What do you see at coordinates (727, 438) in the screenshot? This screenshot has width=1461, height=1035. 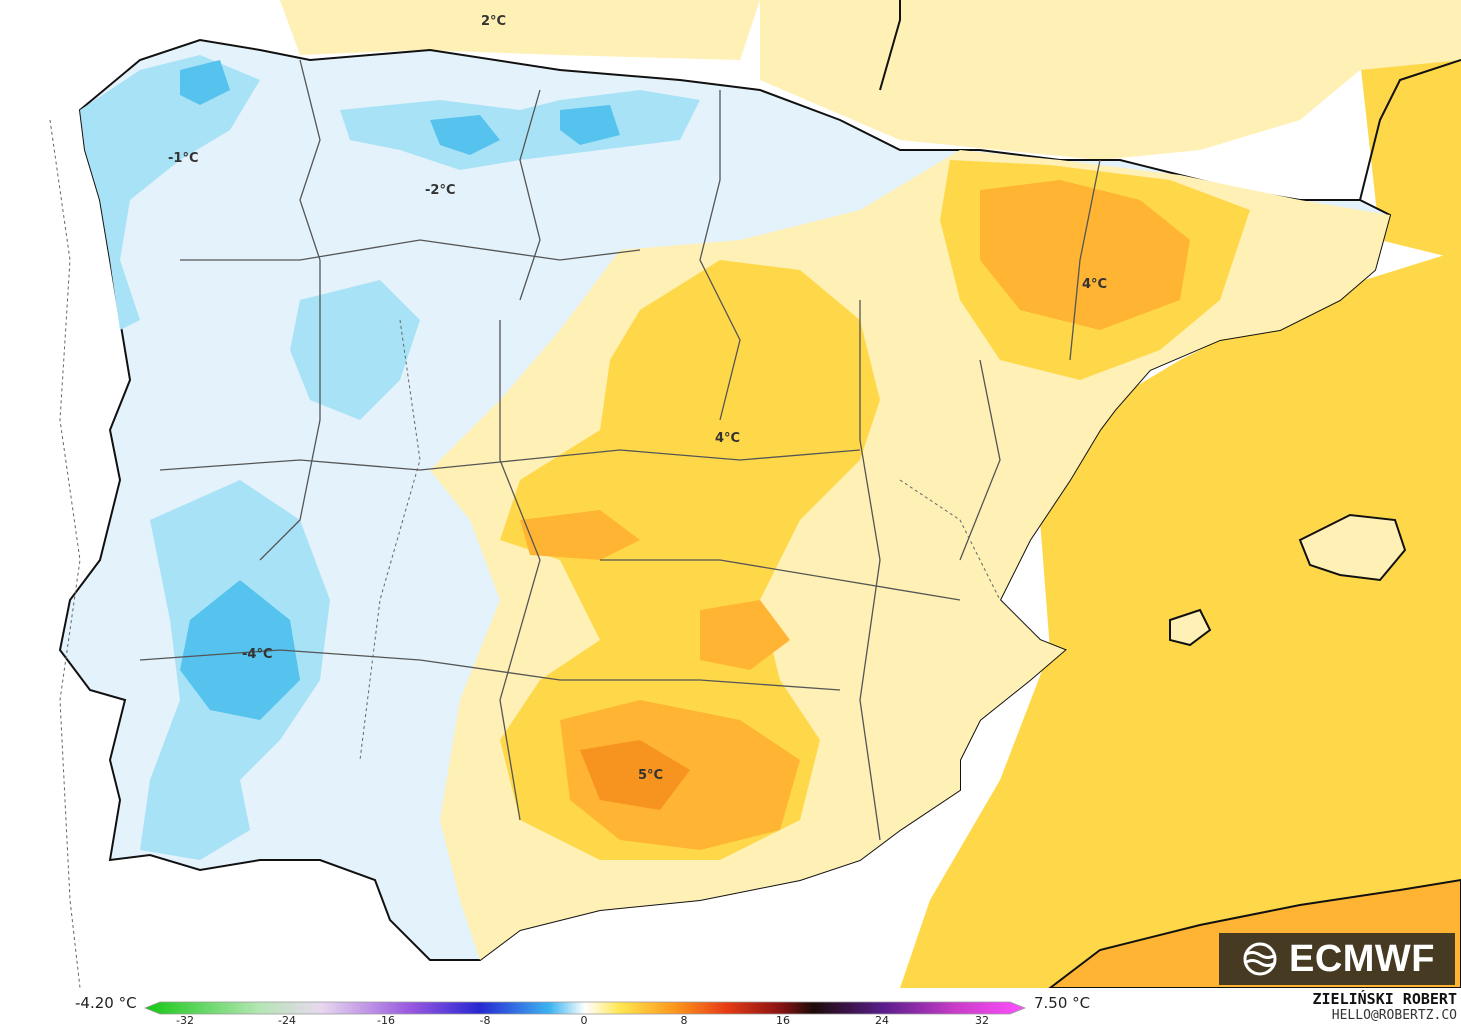 I see `map-label-4c-central: 4°C` at bounding box center [727, 438].